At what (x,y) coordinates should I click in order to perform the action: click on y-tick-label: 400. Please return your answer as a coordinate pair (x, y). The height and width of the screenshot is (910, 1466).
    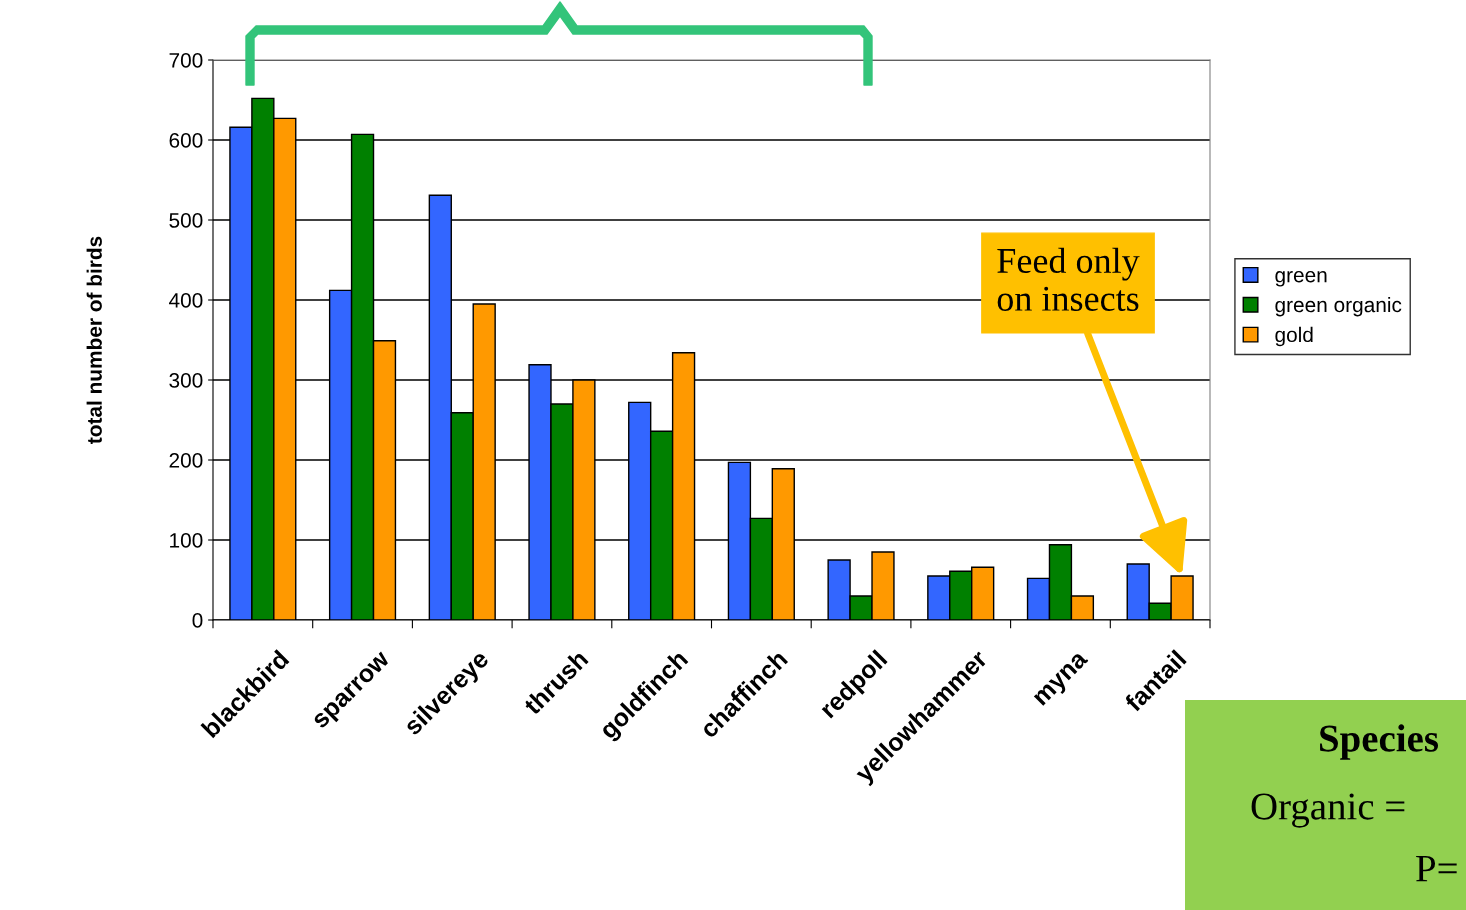
    Looking at the image, I should click on (186, 300).